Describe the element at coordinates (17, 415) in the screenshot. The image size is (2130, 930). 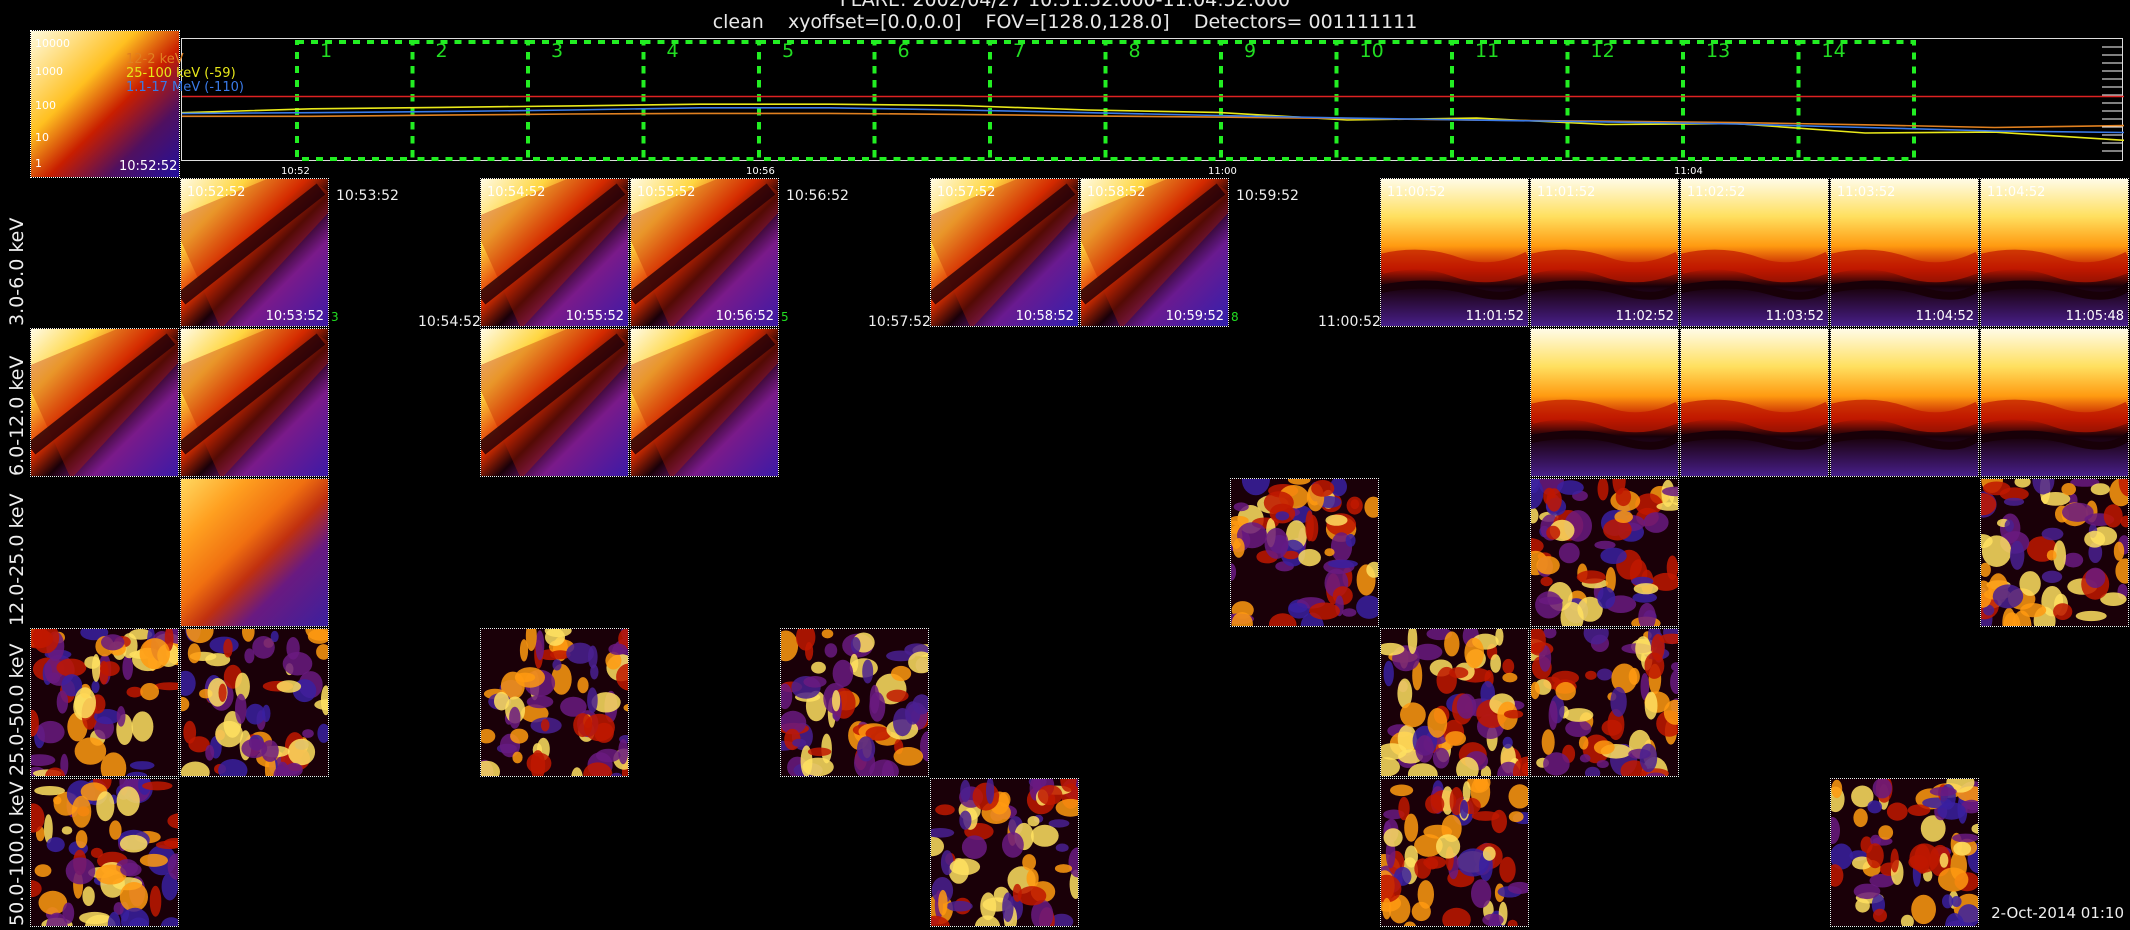
I see `energy-band-label: 6.0-12.0 keV` at that location.